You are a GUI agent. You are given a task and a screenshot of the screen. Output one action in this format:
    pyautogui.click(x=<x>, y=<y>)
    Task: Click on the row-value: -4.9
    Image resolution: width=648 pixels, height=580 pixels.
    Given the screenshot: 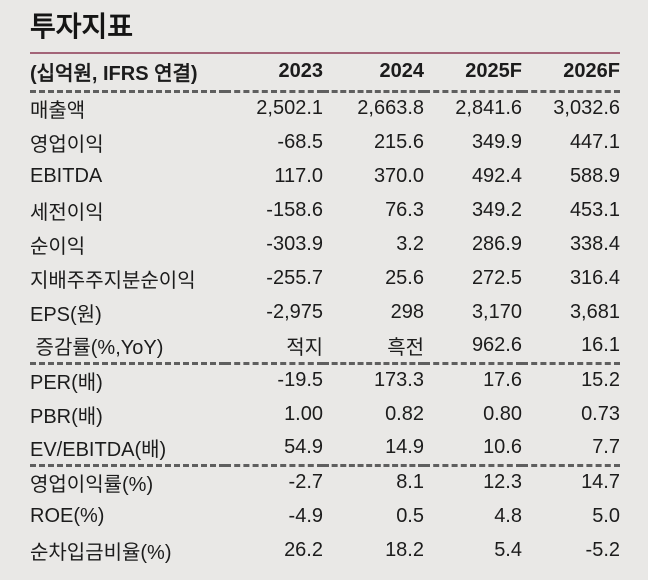 What is the action you would take?
    pyautogui.click(x=305, y=515)
    